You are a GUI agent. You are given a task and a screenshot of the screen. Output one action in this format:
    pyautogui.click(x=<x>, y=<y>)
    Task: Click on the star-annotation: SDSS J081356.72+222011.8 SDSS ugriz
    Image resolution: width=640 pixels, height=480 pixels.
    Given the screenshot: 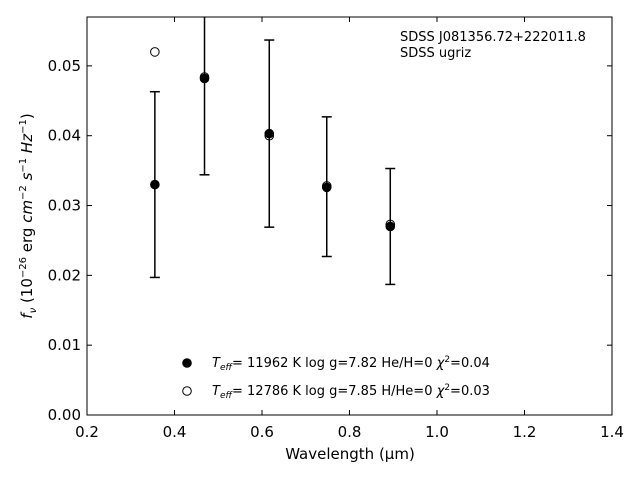 What is the action you would take?
    pyautogui.click(x=493, y=45)
    